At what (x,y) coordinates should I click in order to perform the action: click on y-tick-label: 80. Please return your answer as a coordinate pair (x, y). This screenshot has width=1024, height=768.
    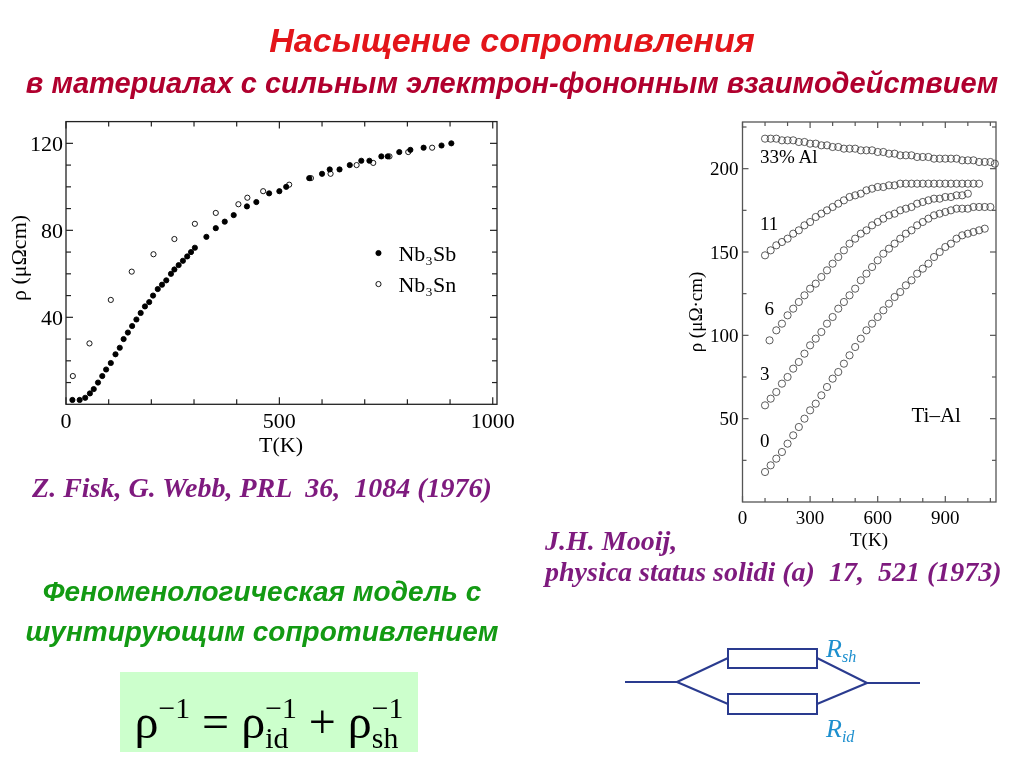
    Looking at the image, I should click on (52, 231).